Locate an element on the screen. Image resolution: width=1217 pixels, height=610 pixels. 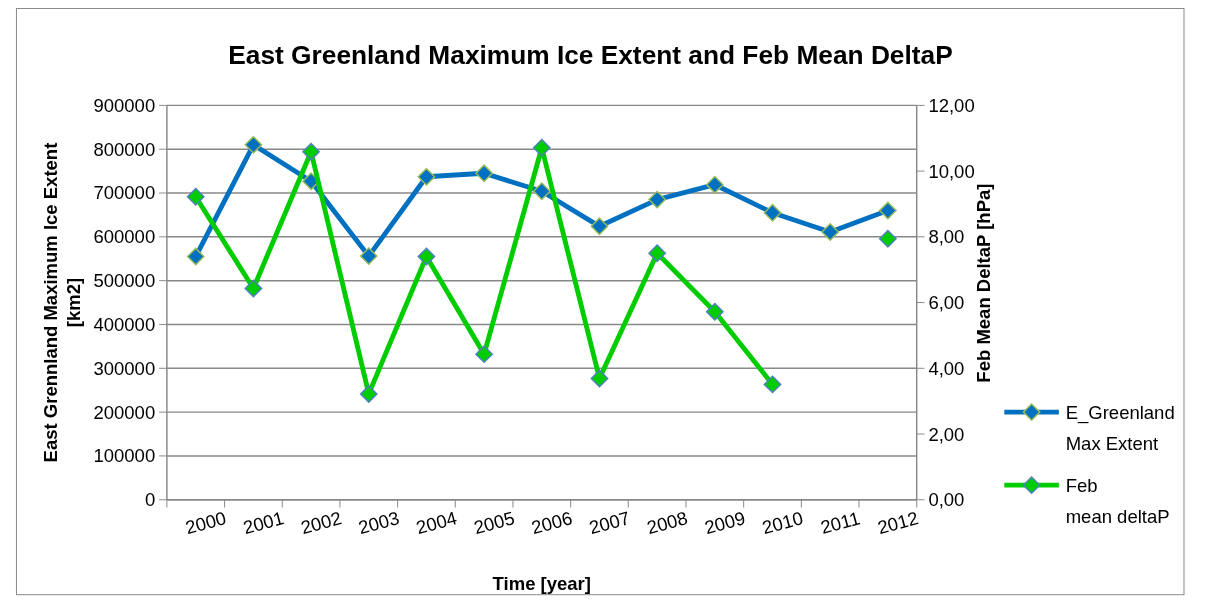
y-tick-label: 300000 is located at coordinates (124, 368).